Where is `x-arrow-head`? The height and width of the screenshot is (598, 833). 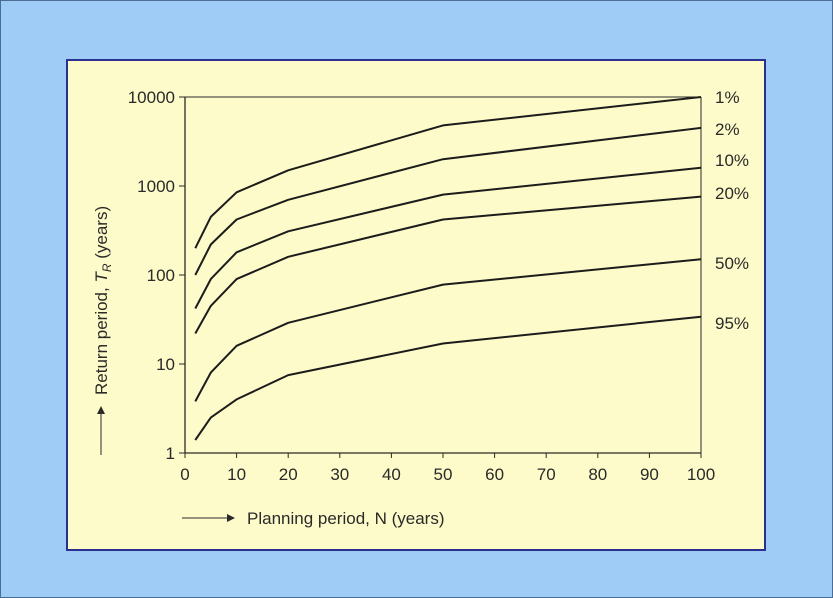
x-arrow-head is located at coordinates (231, 518).